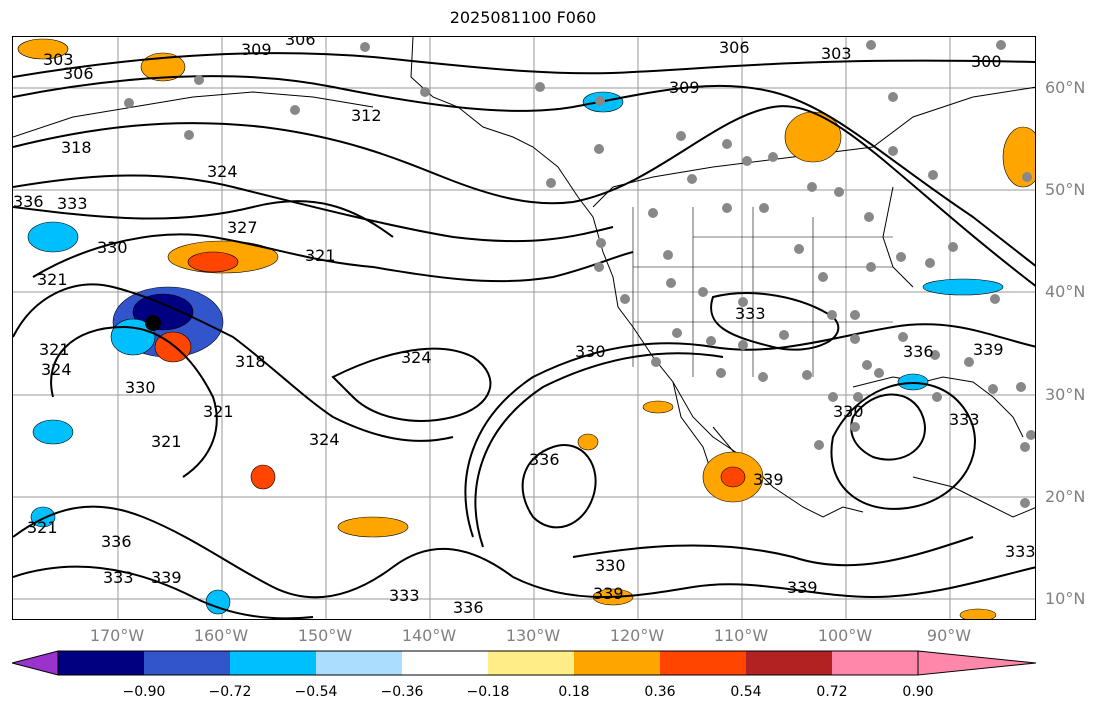  I want to click on colorbar-tick: 0.54, so click(746, 692).